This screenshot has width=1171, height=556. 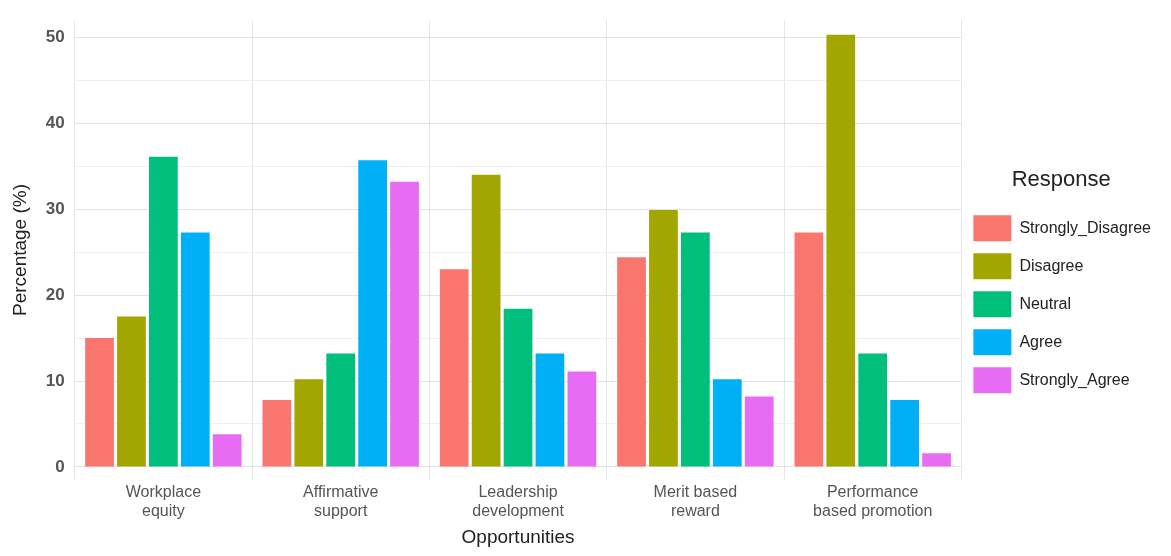 I want to click on x-tick-label: Merit based reward, so click(x=695, y=501).